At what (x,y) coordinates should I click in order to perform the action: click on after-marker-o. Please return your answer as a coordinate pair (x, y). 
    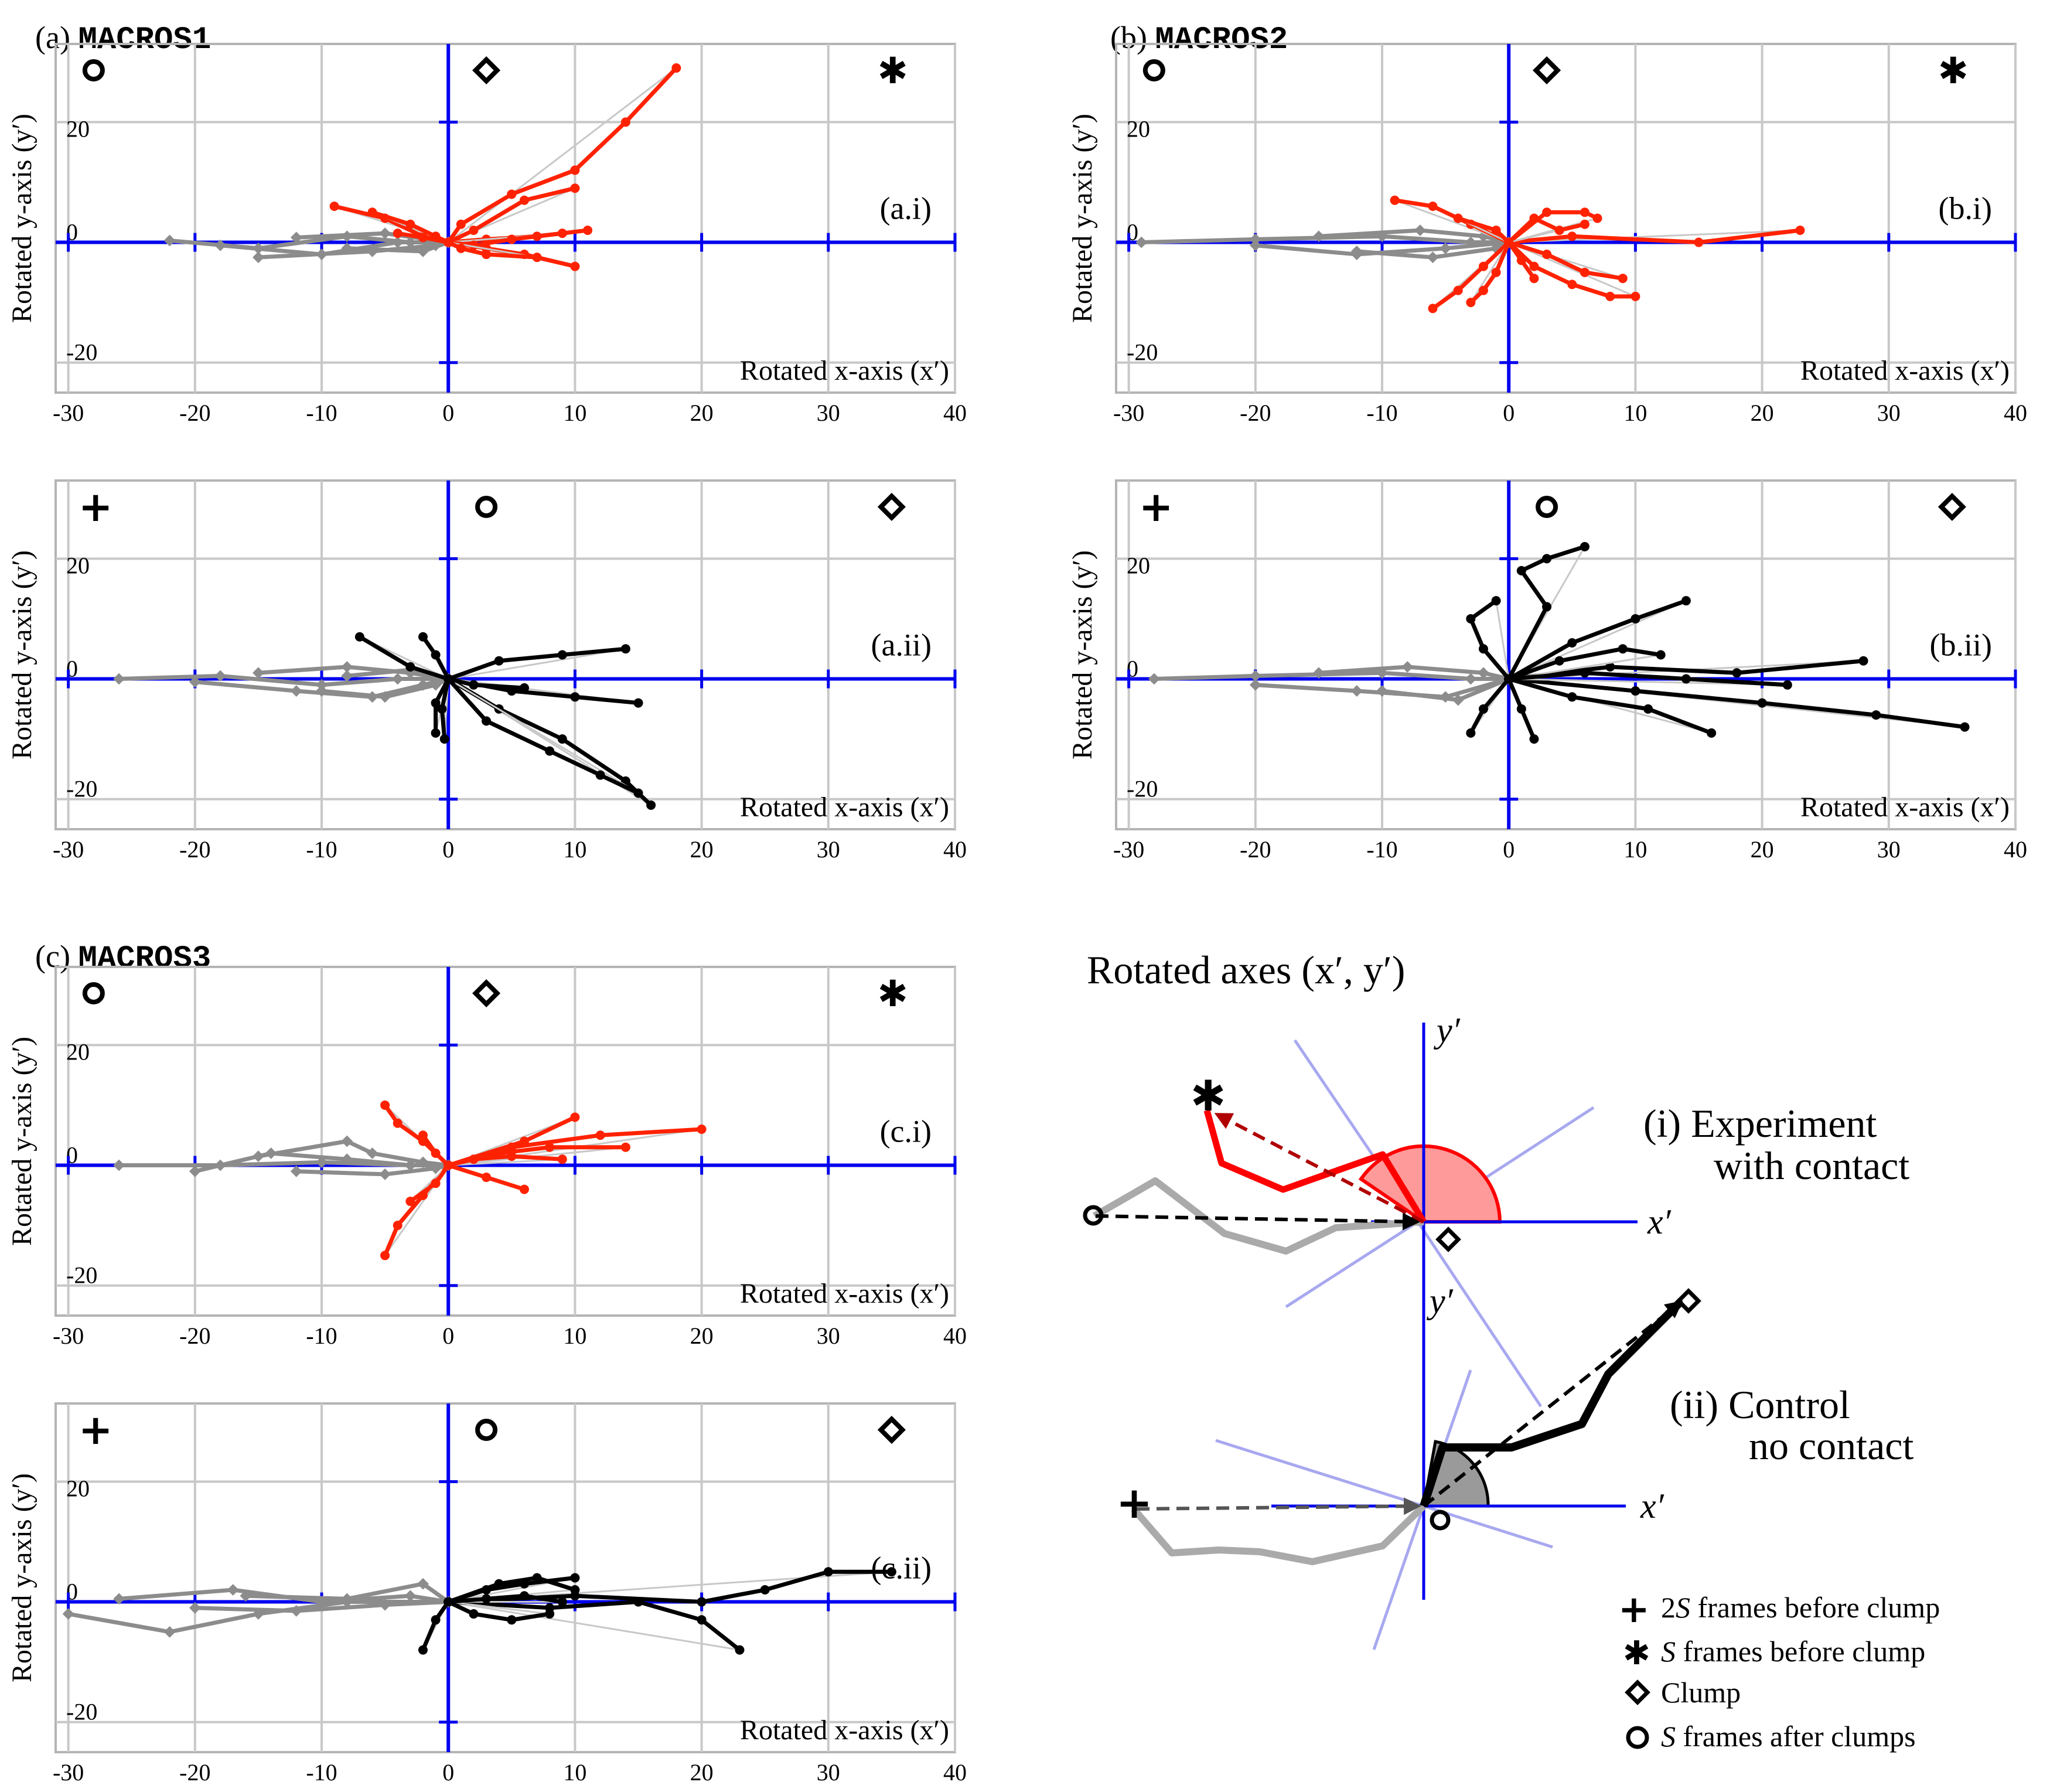
    Looking at the image, I should click on (1441, 1520).